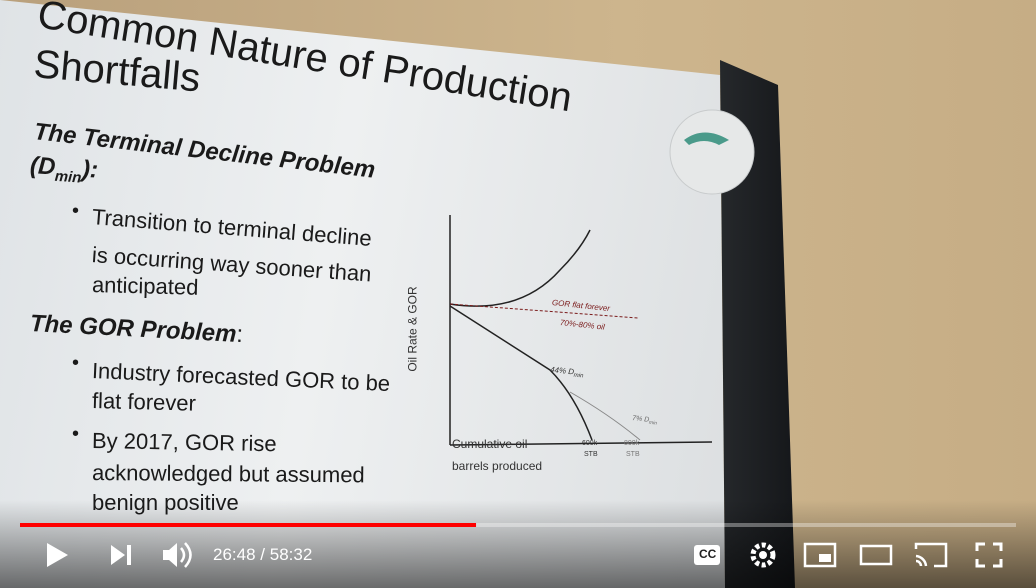  What do you see at coordinates (248, 525) in the screenshot?
I see `progress-played` at bounding box center [248, 525].